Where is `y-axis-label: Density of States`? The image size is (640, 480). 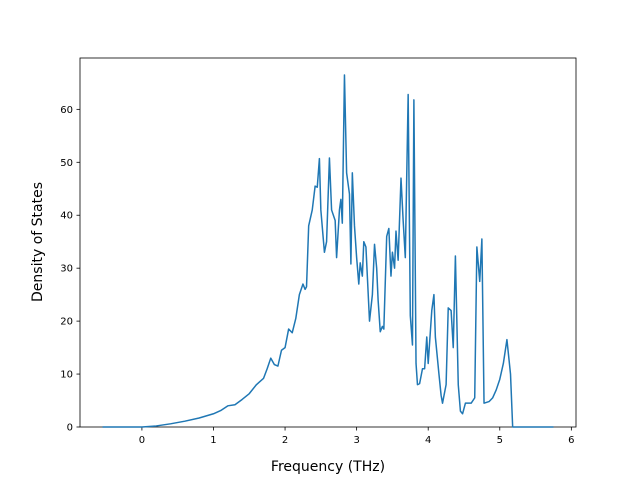 y-axis-label: Density of States is located at coordinates (38, 242).